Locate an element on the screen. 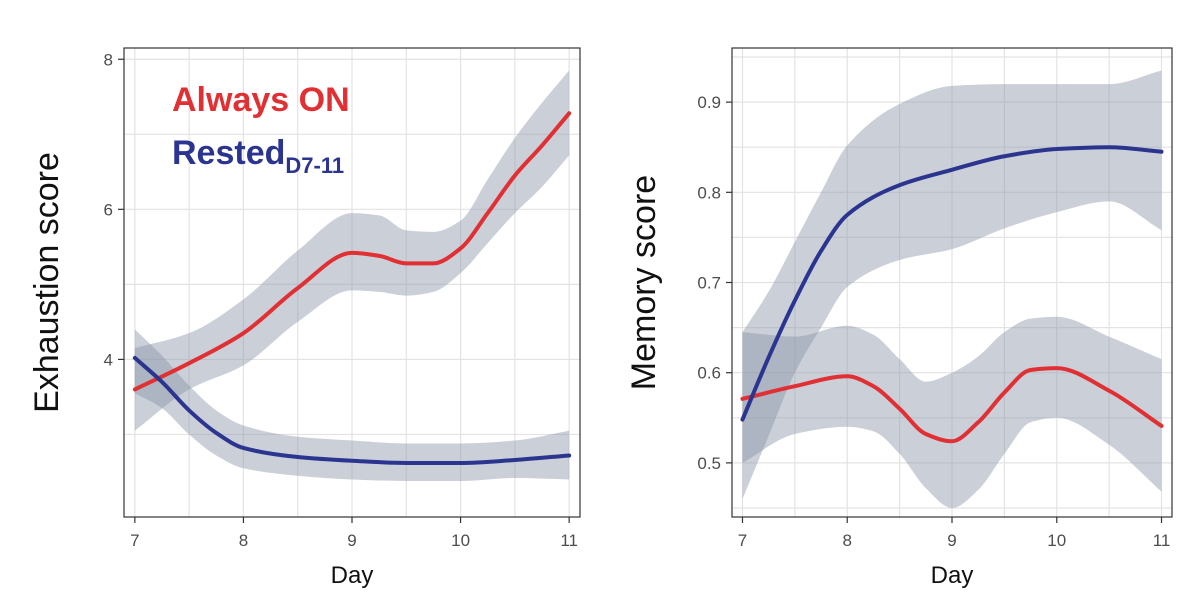 This screenshot has height=601, width=1200. rested-line is located at coordinates (352, 410).